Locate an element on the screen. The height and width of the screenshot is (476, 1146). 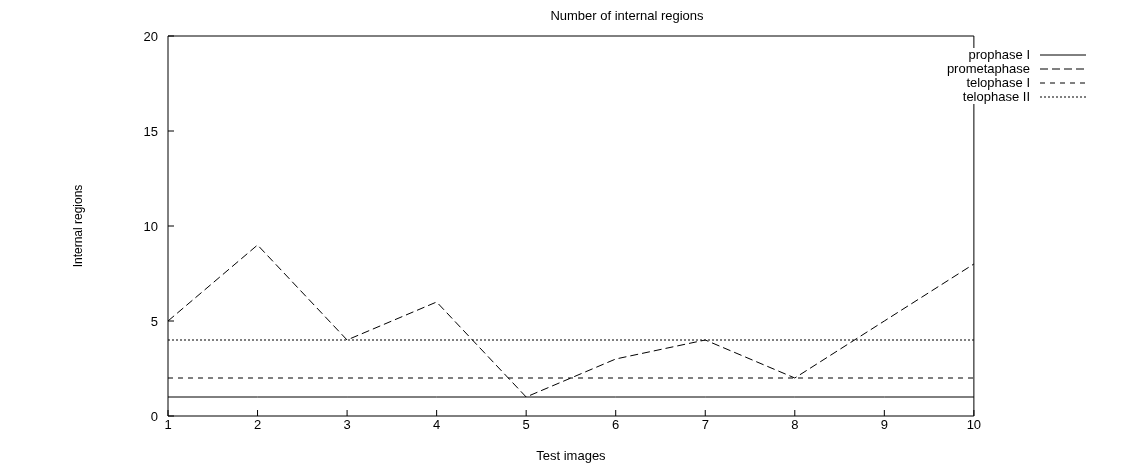
legend-label: telophase II is located at coordinates (996, 96).